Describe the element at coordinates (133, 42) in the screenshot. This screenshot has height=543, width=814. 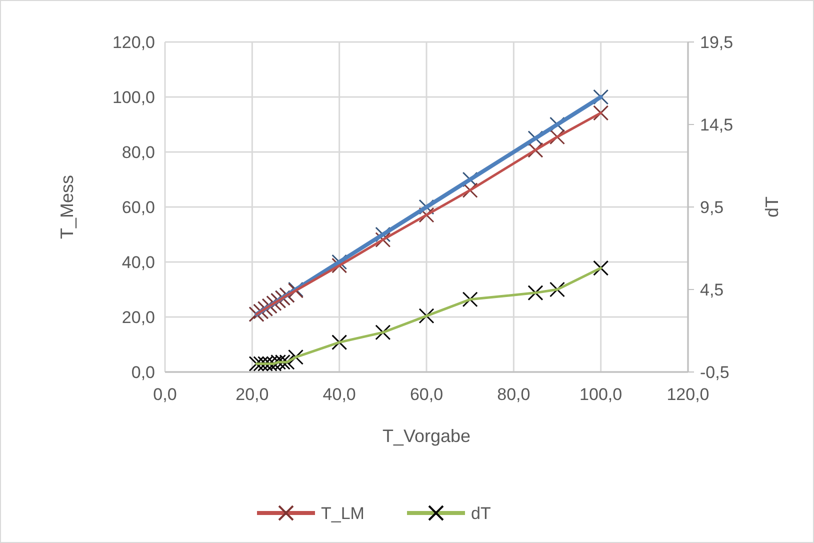
I see `y-tick-label: 120,0` at that location.